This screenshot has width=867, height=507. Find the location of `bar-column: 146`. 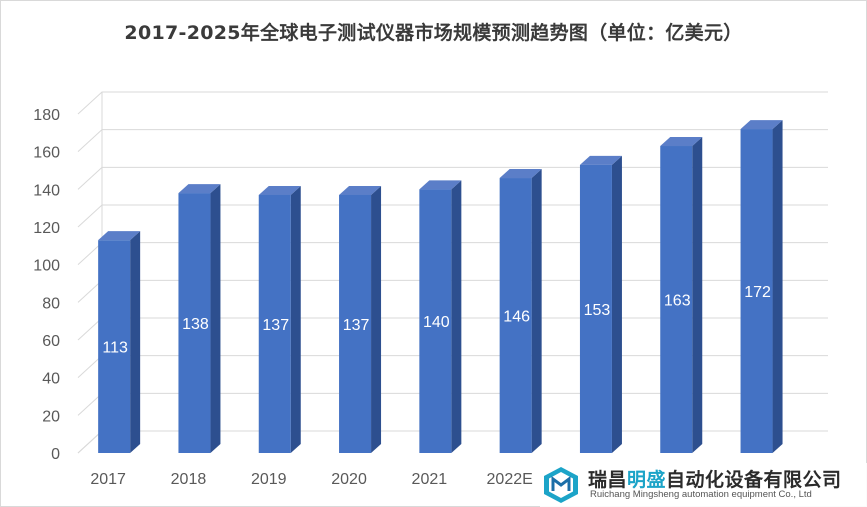

bar-column: 146 is located at coordinates (520, 311).